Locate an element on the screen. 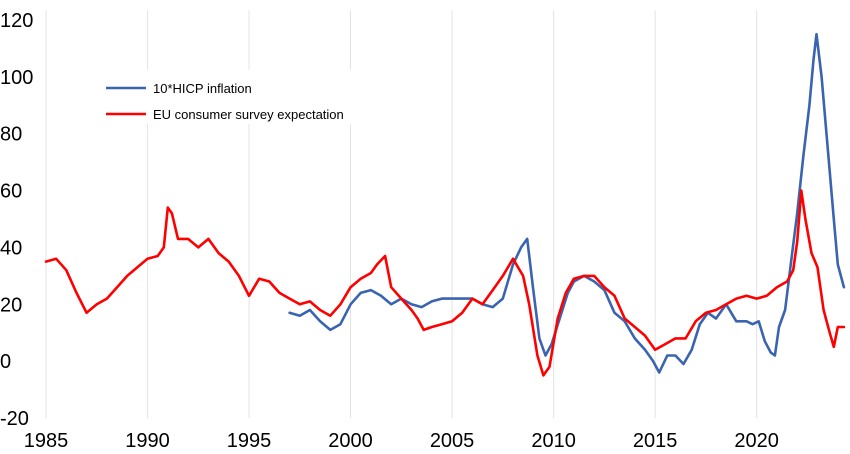 Image resolution: width=850 pixels, height=454 pixels. y-tick-label: 0 is located at coordinates (5, 362).